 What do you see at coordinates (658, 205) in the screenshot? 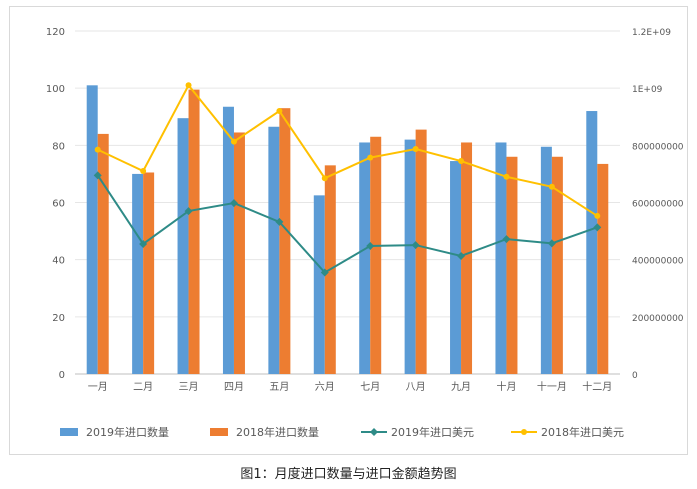
I see `y-tick-label-right: 600000000` at bounding box center [658, 205].